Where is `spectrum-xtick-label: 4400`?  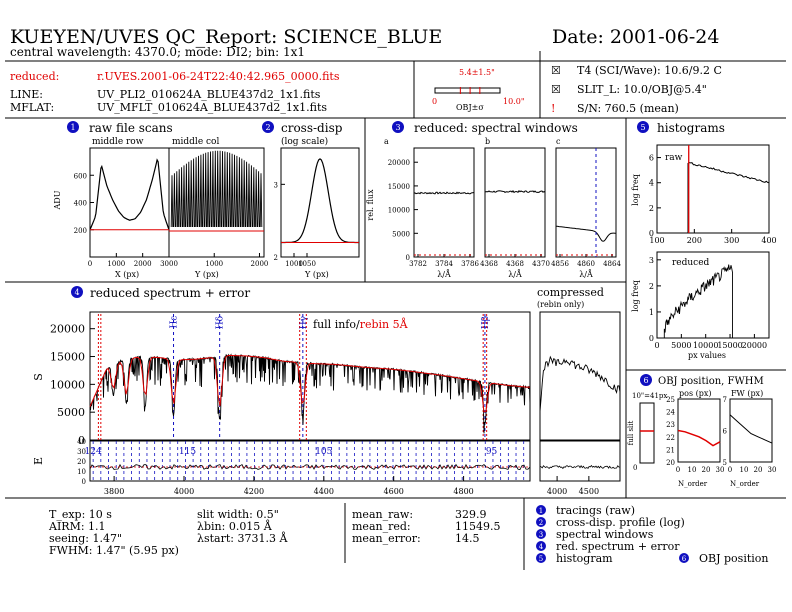 spectrum-xtick-label: 4400 is located at coordinates (324, 491).